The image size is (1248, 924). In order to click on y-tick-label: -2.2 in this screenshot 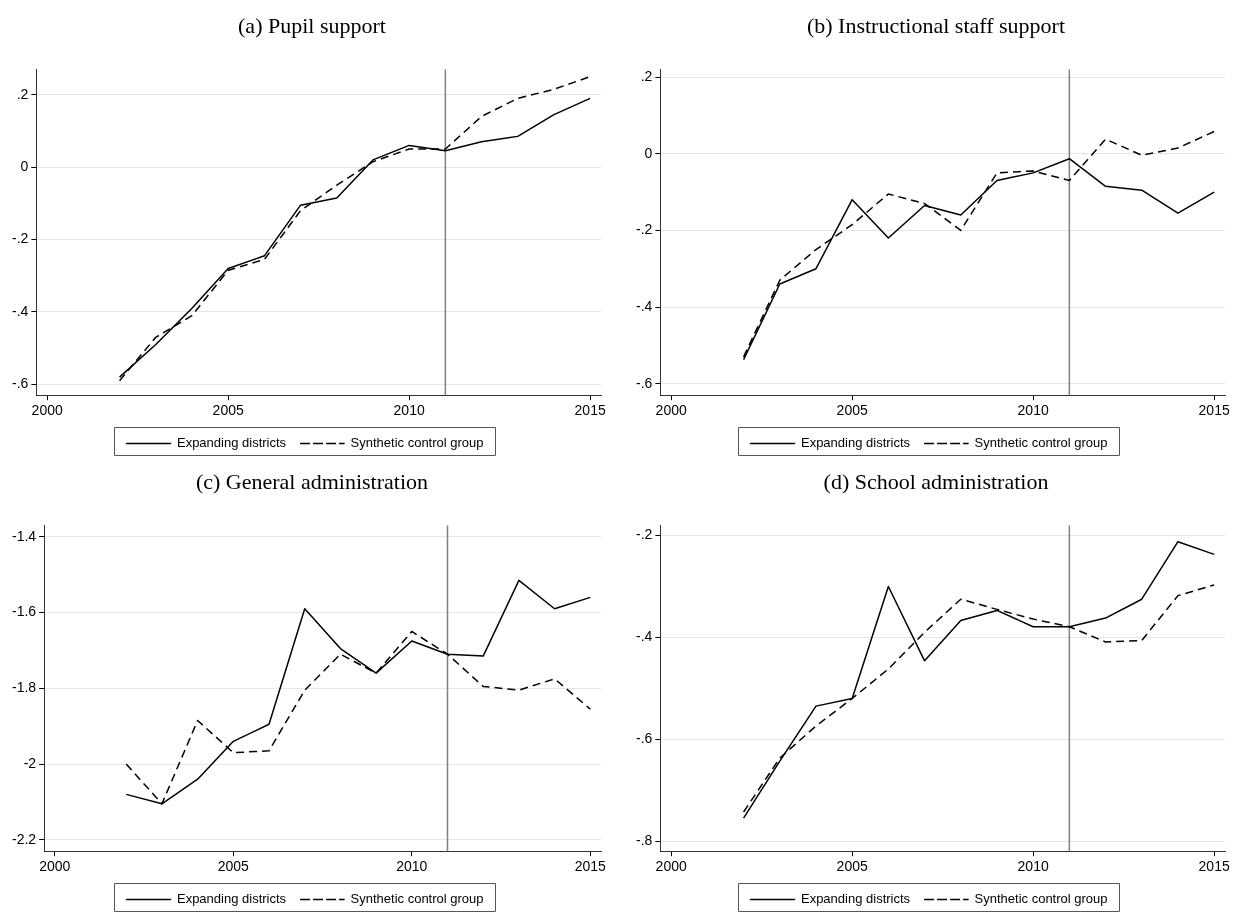, I will do `click(24, 838)`.